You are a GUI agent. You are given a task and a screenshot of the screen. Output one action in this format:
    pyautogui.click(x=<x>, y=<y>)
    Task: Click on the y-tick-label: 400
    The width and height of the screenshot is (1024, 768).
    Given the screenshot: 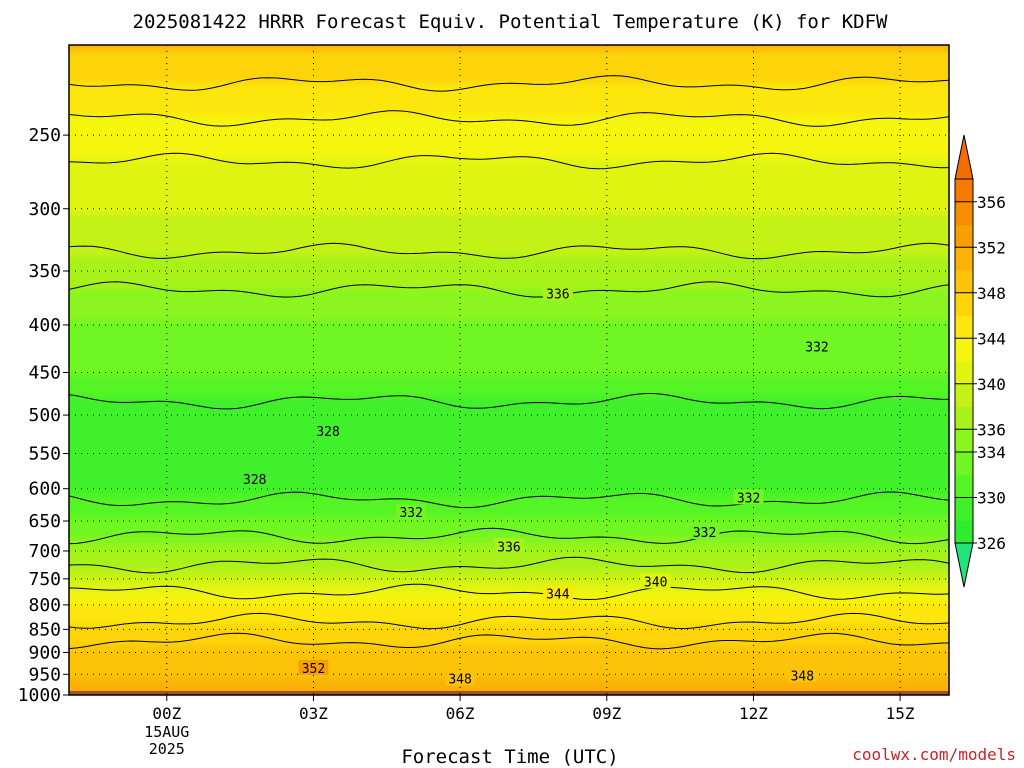 What is the action you would take?
    pyautogui.click(x=44, y=325)
    